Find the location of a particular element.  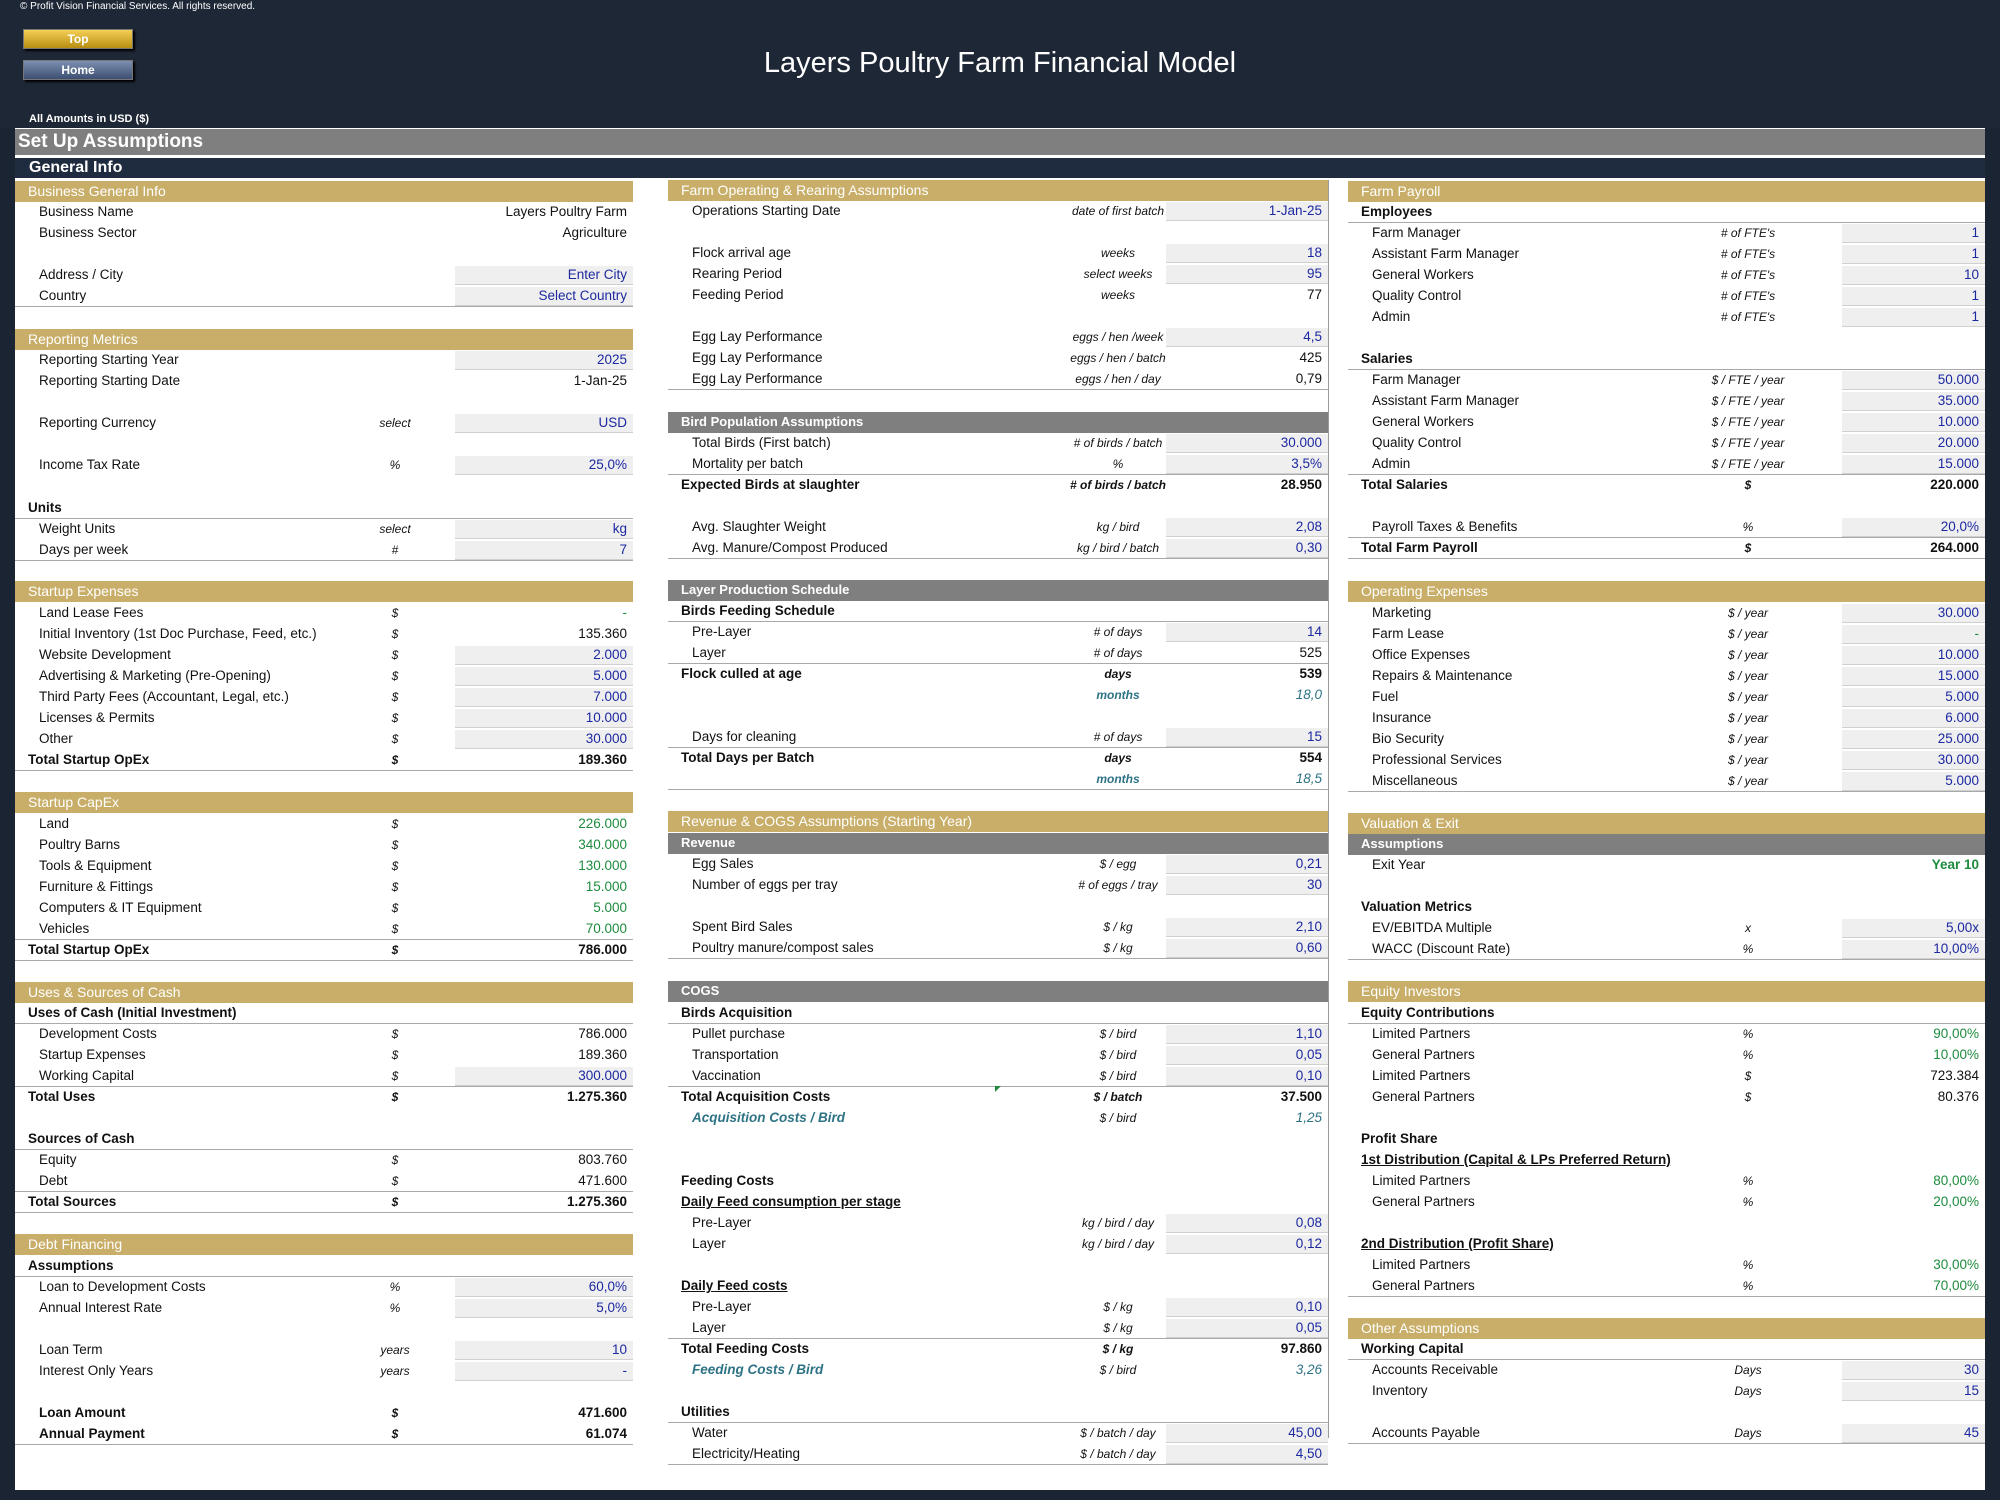

input-row: Miscellaneous $ / year 5.000 is located at coordinates (1666, 781).